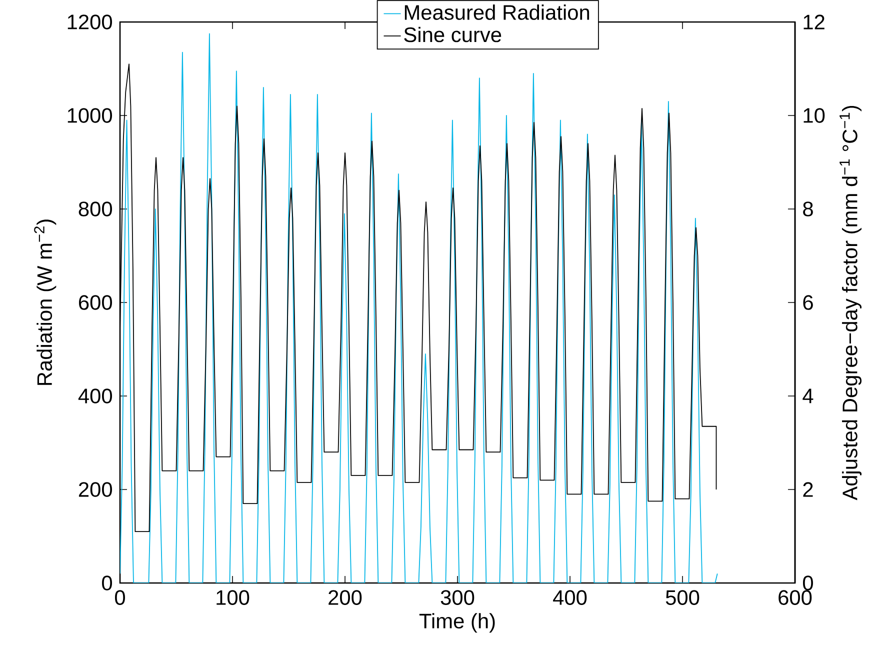 The image size is (886, 653). Describe the element at coordinates (795, 597) in the screenshot. I see `x-tick-label: 600` at that location.